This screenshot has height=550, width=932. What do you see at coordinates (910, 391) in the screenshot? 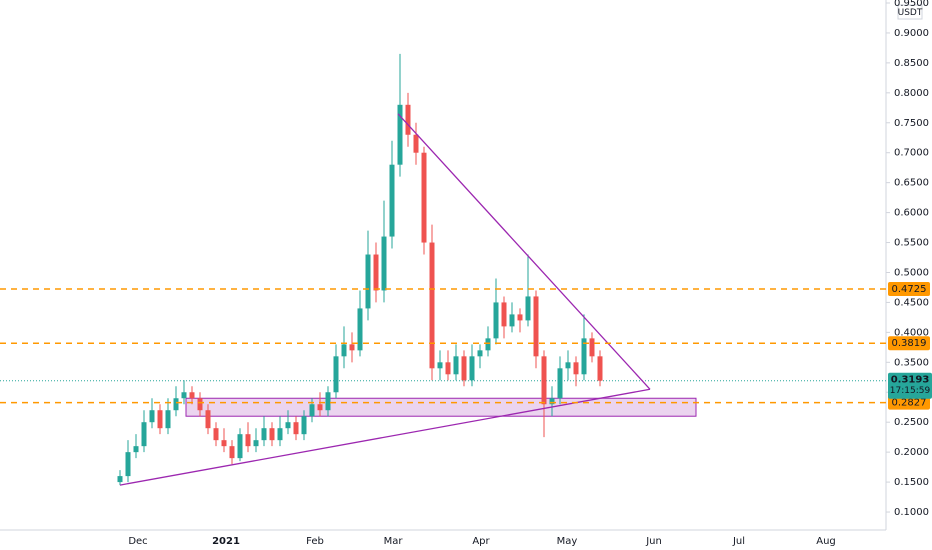
I see `countdown-label: 17:15:59` at bounding box center [910, 391].